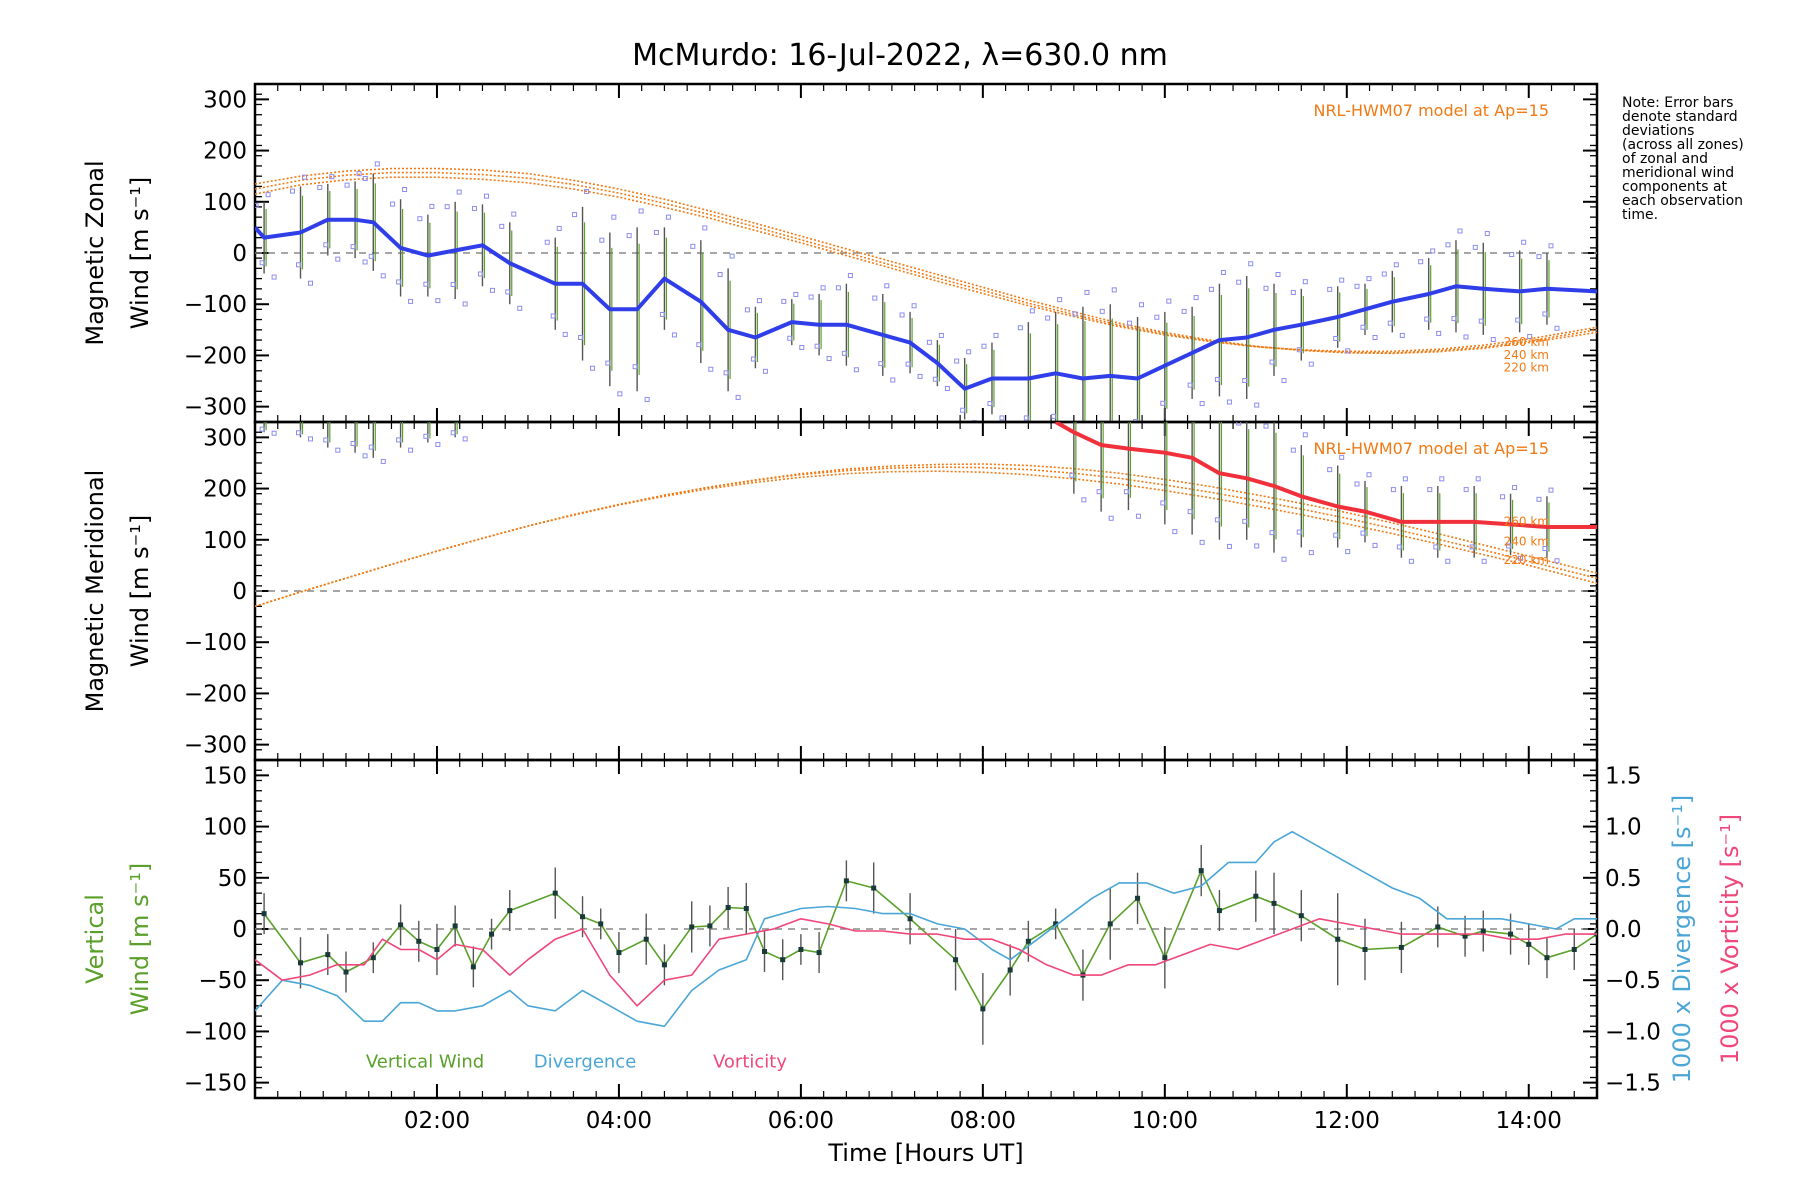  Describe the element at coordinates (215, 746) in the screenshot. I see `y-tick-label: −300` at that location.